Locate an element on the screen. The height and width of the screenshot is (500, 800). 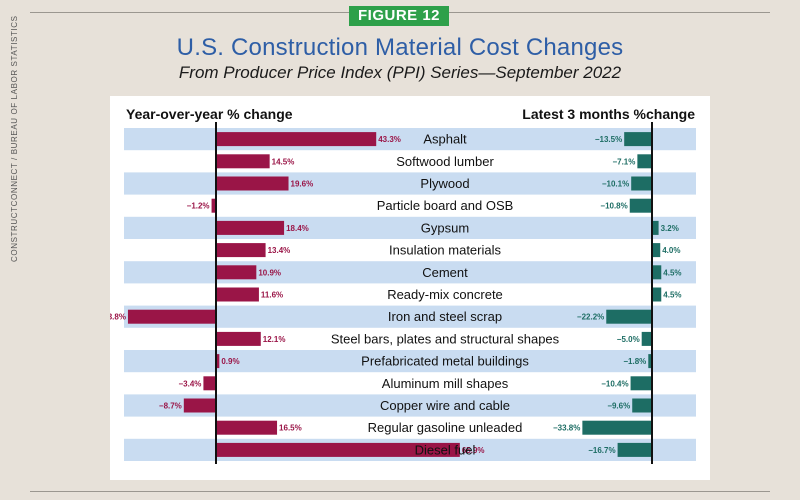
category-label: Ready-mix concrete is located at coordinates (445, 294).